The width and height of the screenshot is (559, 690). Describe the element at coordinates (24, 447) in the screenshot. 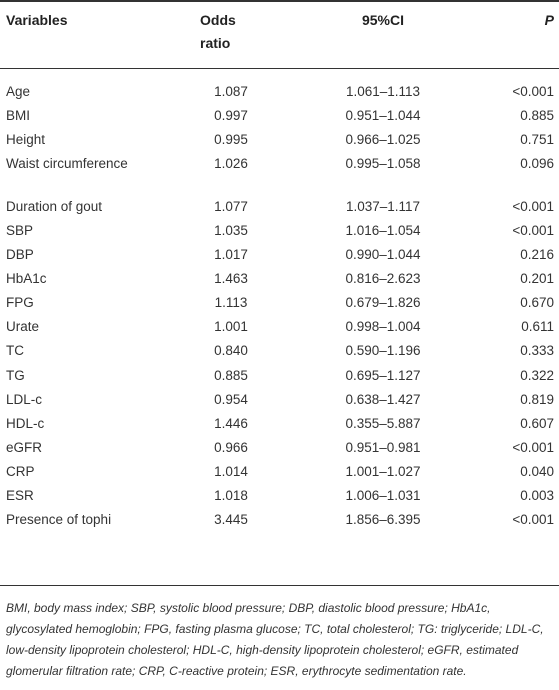

I see `row-variable: eGFR` at that location.